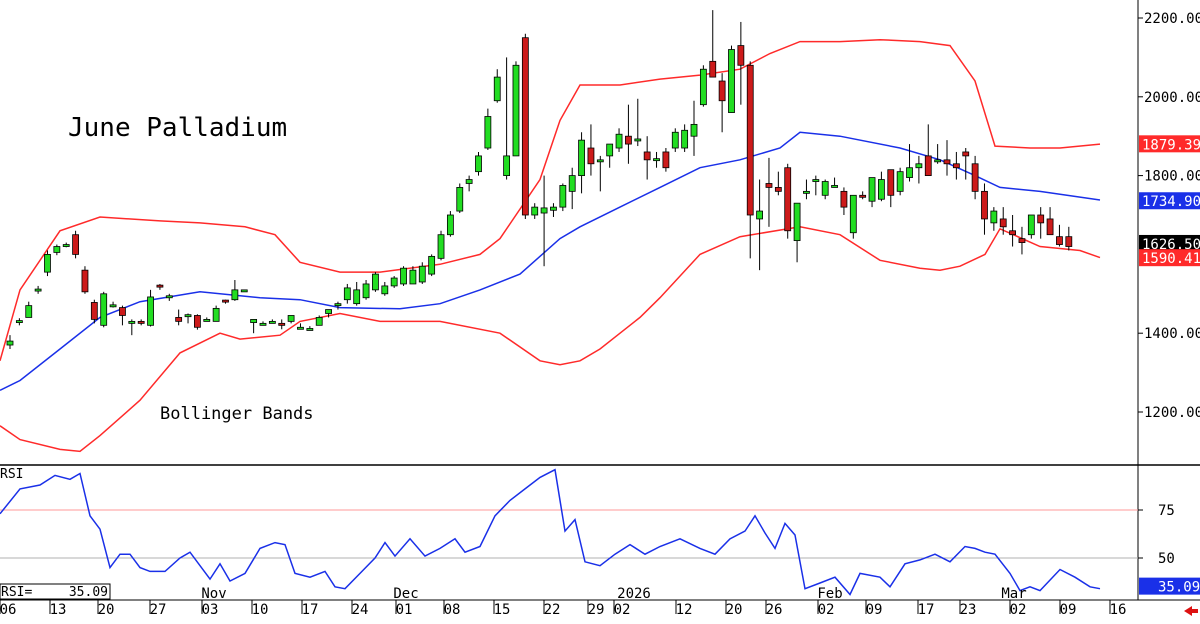 This screenshot has height=624, width=1200. I want to click on rsi-readout-box, so click(55, 591).